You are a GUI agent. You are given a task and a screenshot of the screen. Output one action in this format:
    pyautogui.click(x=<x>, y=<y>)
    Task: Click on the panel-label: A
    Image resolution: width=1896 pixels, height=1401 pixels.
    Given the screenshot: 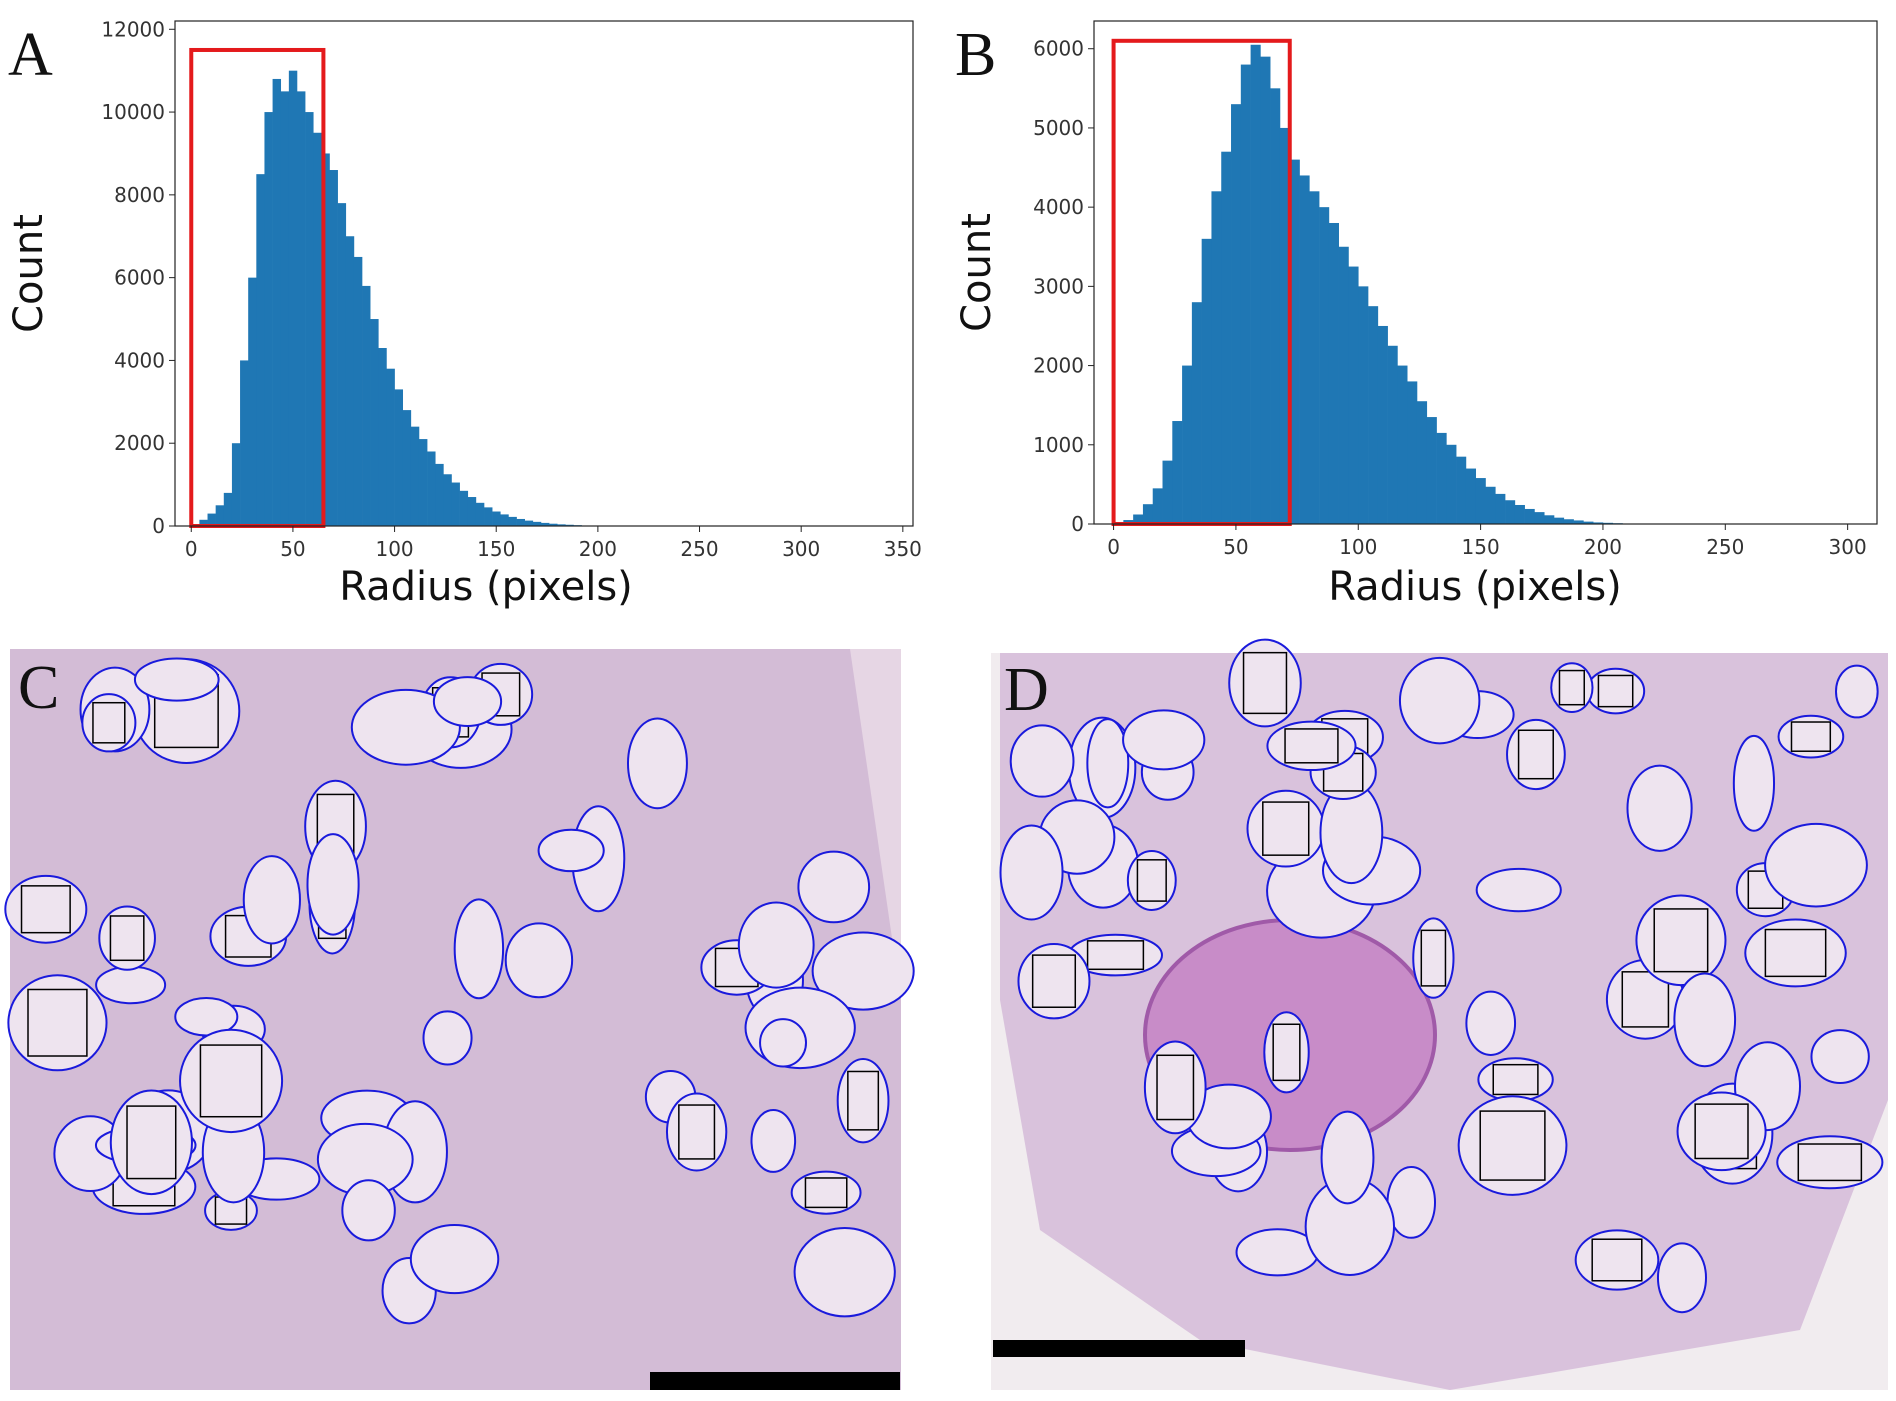 What is the action you would take?
    pyautogui.click(x=30, y=55)
    